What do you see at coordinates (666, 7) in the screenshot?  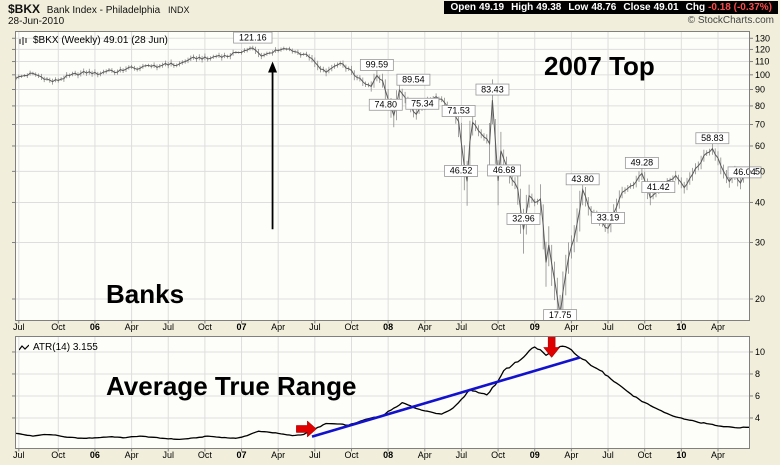 I see `close-value: 49.01` at bounding box center [666, 7].